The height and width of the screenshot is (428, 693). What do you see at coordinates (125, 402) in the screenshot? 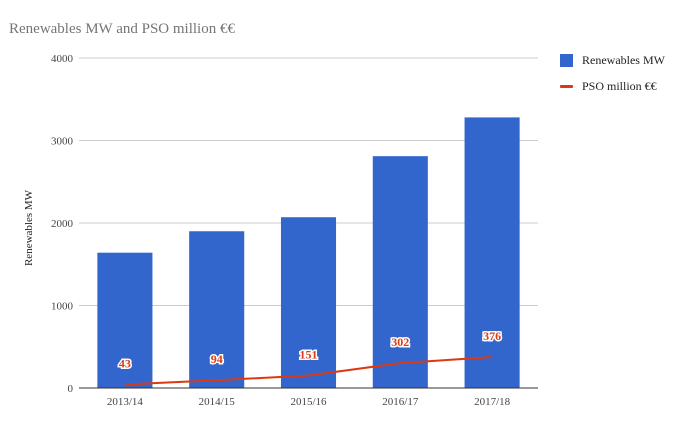
I see `x-tick-label: 2013/14` at bounding box center [125, 402].